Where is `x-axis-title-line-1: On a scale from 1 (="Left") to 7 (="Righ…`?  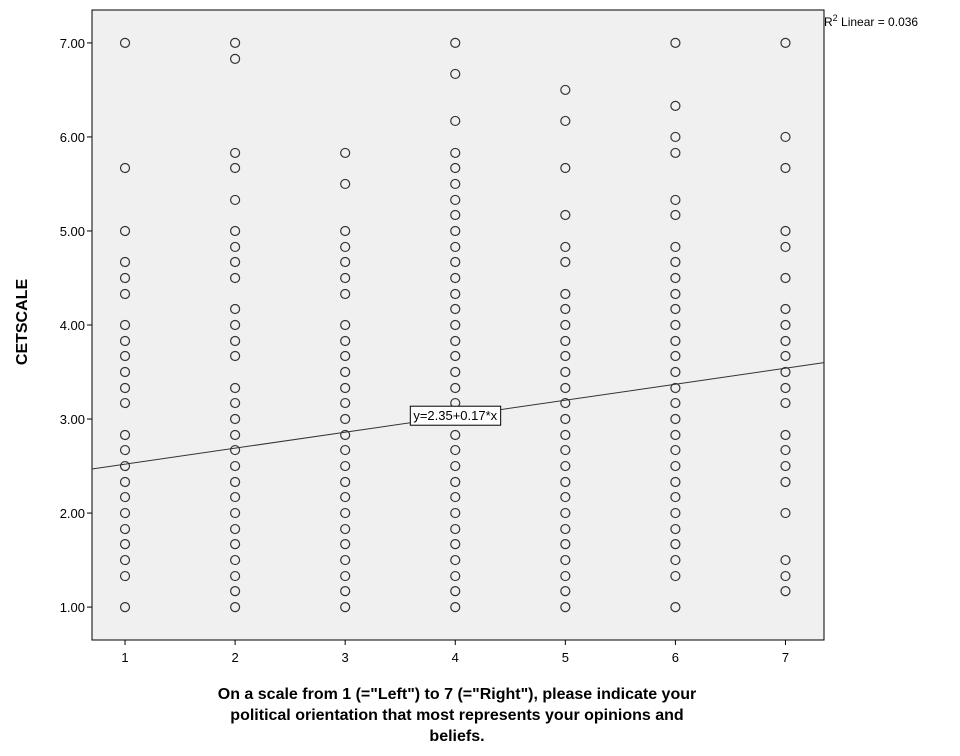
x-axis-title-line-1: On a scale from 1 (="Left") to 7 (="Righ… is located at coordinates (457, 694).